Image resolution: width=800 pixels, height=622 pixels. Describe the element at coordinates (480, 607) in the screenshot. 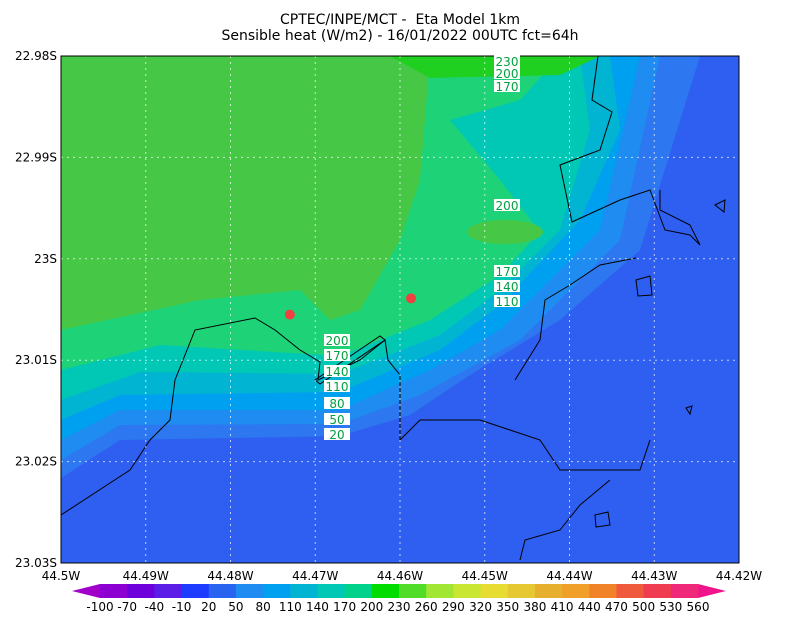

I see `colorbar-label: 320` at that location.